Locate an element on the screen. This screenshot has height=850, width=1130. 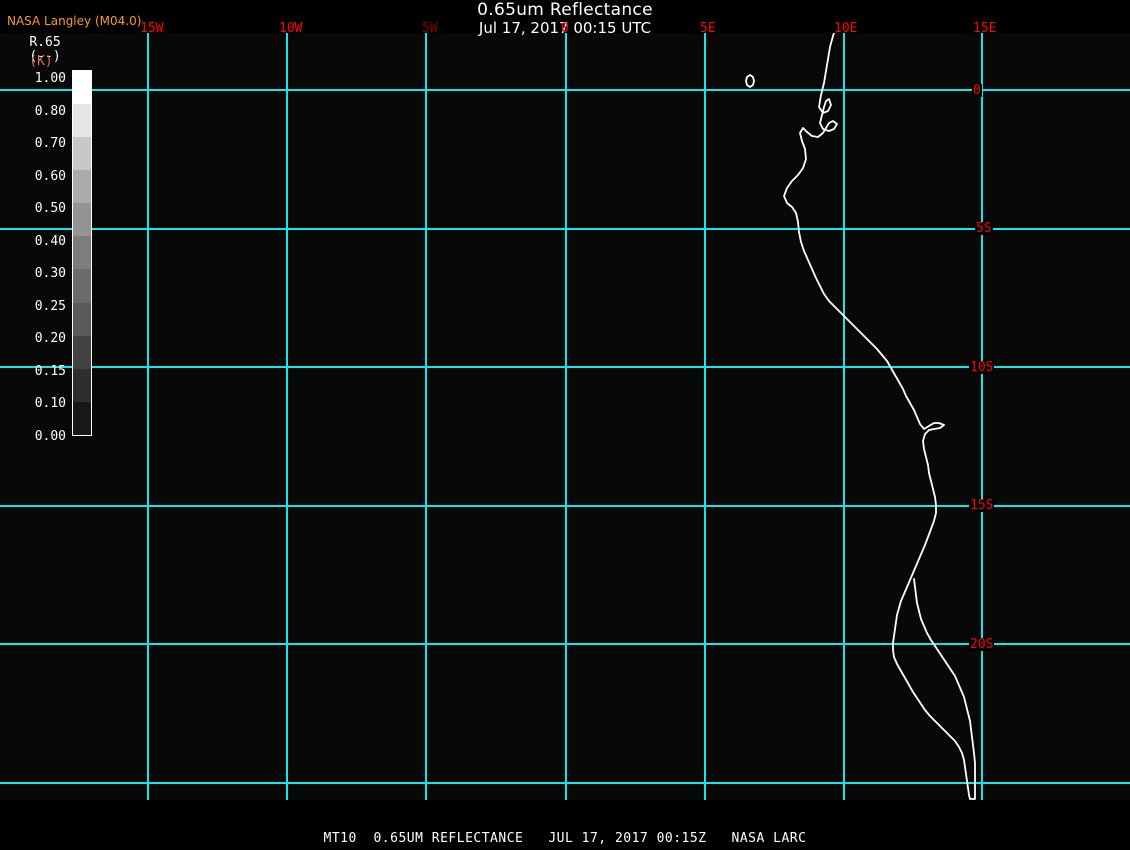
colorbar-gradient-strip is located at coordinates (82, 253).